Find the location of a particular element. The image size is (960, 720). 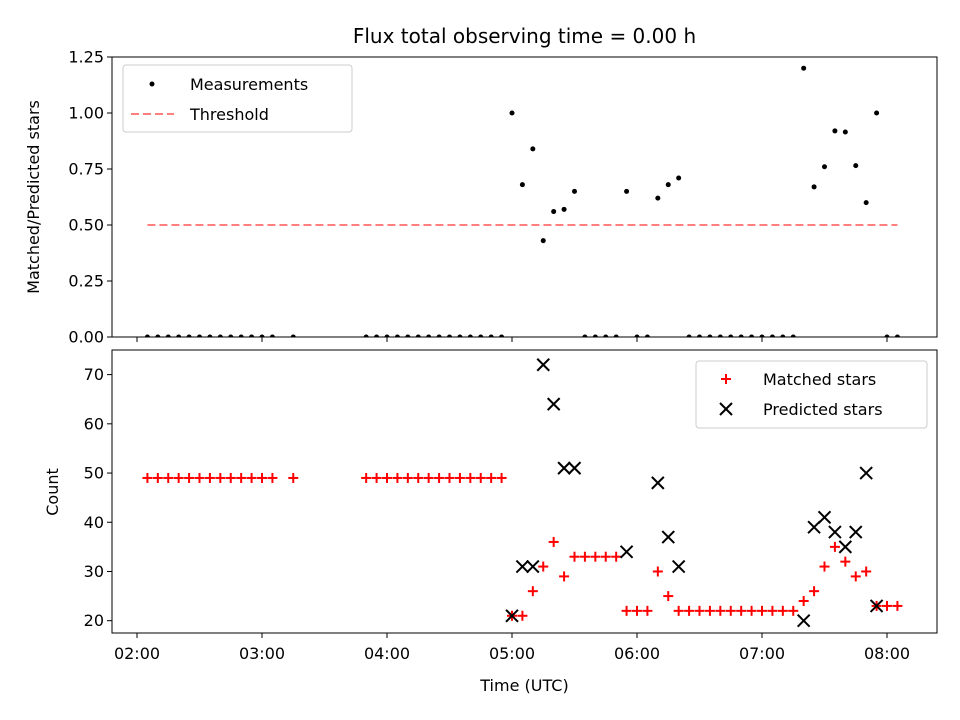

bottom-y-tick-label: 20 is located at coordinates (94, 620).